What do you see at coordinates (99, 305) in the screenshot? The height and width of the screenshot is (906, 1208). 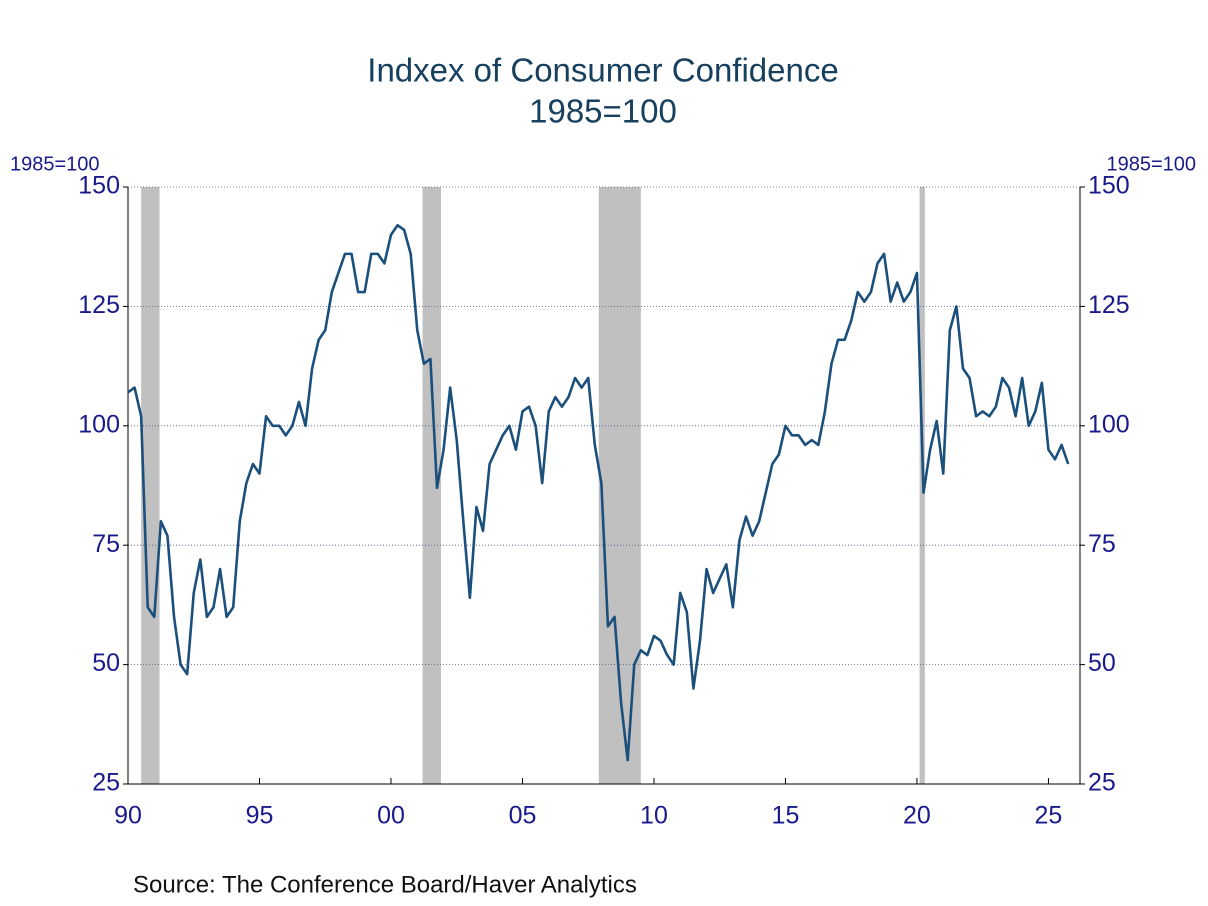 I see `y-tick-label: 125` at bounding box center [99, 305].